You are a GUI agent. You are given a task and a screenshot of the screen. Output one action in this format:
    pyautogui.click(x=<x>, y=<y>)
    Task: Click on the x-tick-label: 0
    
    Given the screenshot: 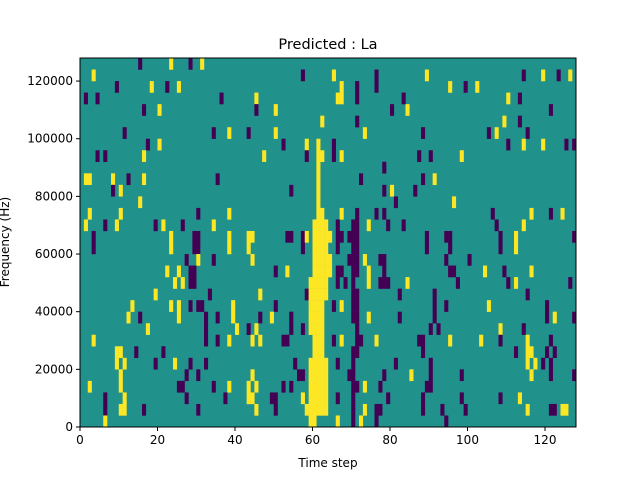 What is the action you would take?
    pyautogui.click(x=80, y=440)
    